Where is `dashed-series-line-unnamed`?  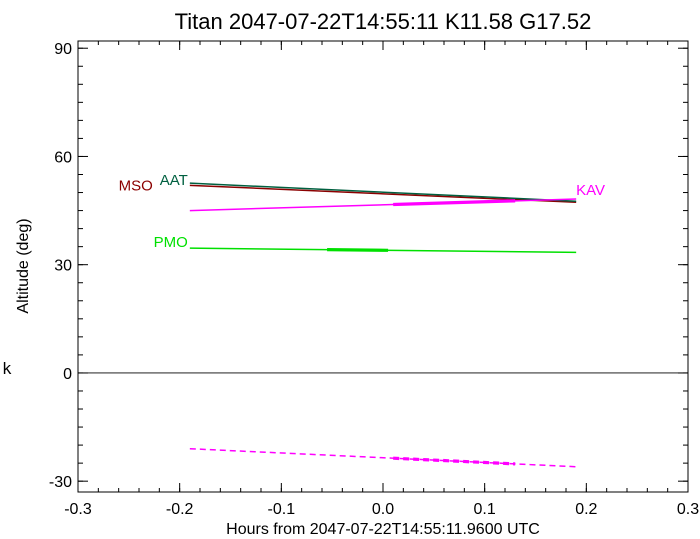
dashed-series-line-unnamed is located at coordinates (383, 457).